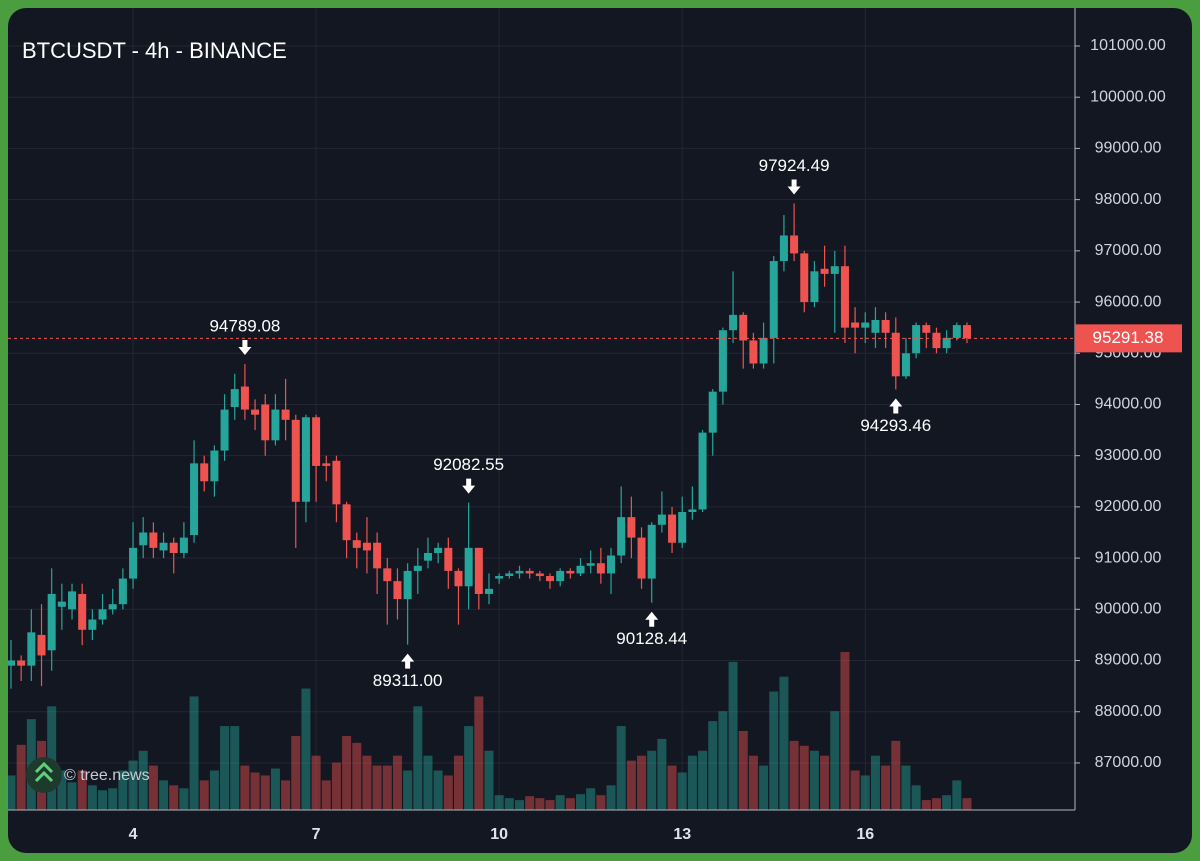 The width and height of the screenshot is (1200, 861). I want to click on y-tick-label: 89000.00, so click(1128, 660).